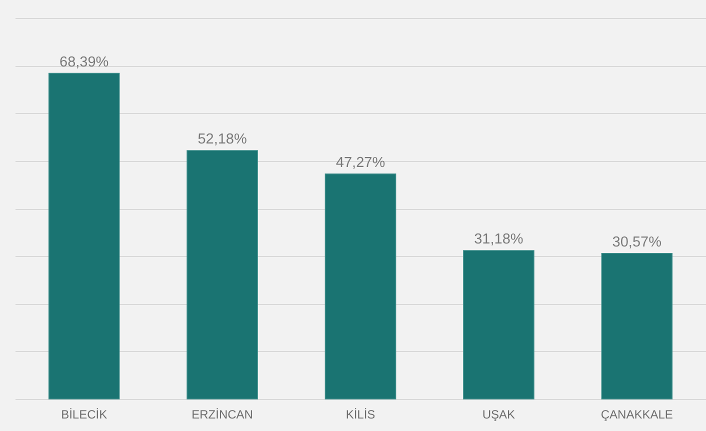 The height and width of the screenshot is (431, 706). What do you see at coordinates (361, 415) in the screenshot?
I see `x-tick-label: KİLİS` at bounding box center [361, 415].